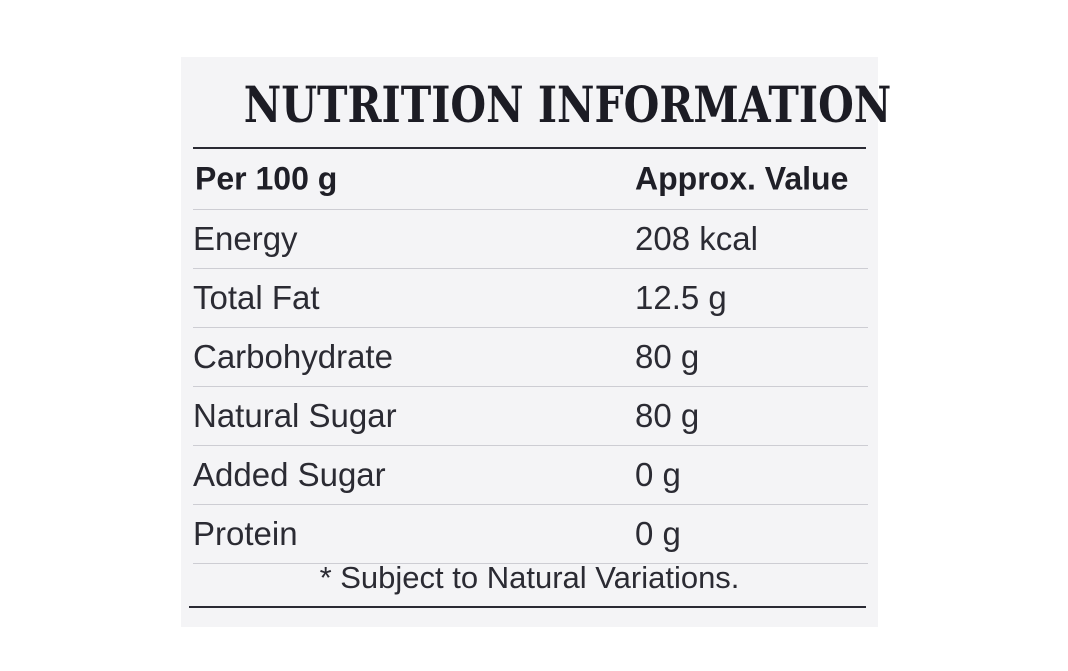 The image size is (1068, 671). Describe the element at coordinates (529, 577) in the screenshot. I see `footnote: * Subject to Natural Variations.` at that location.